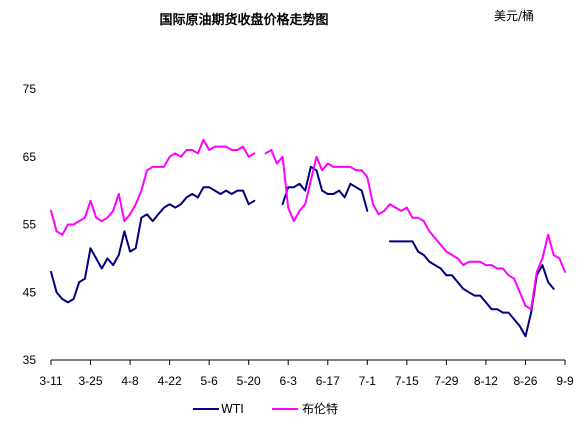  What do you see at coordinates (130, 381) in the screenshot?
I see `x-tick-label: 4-8` at bounding box center [130, 381].